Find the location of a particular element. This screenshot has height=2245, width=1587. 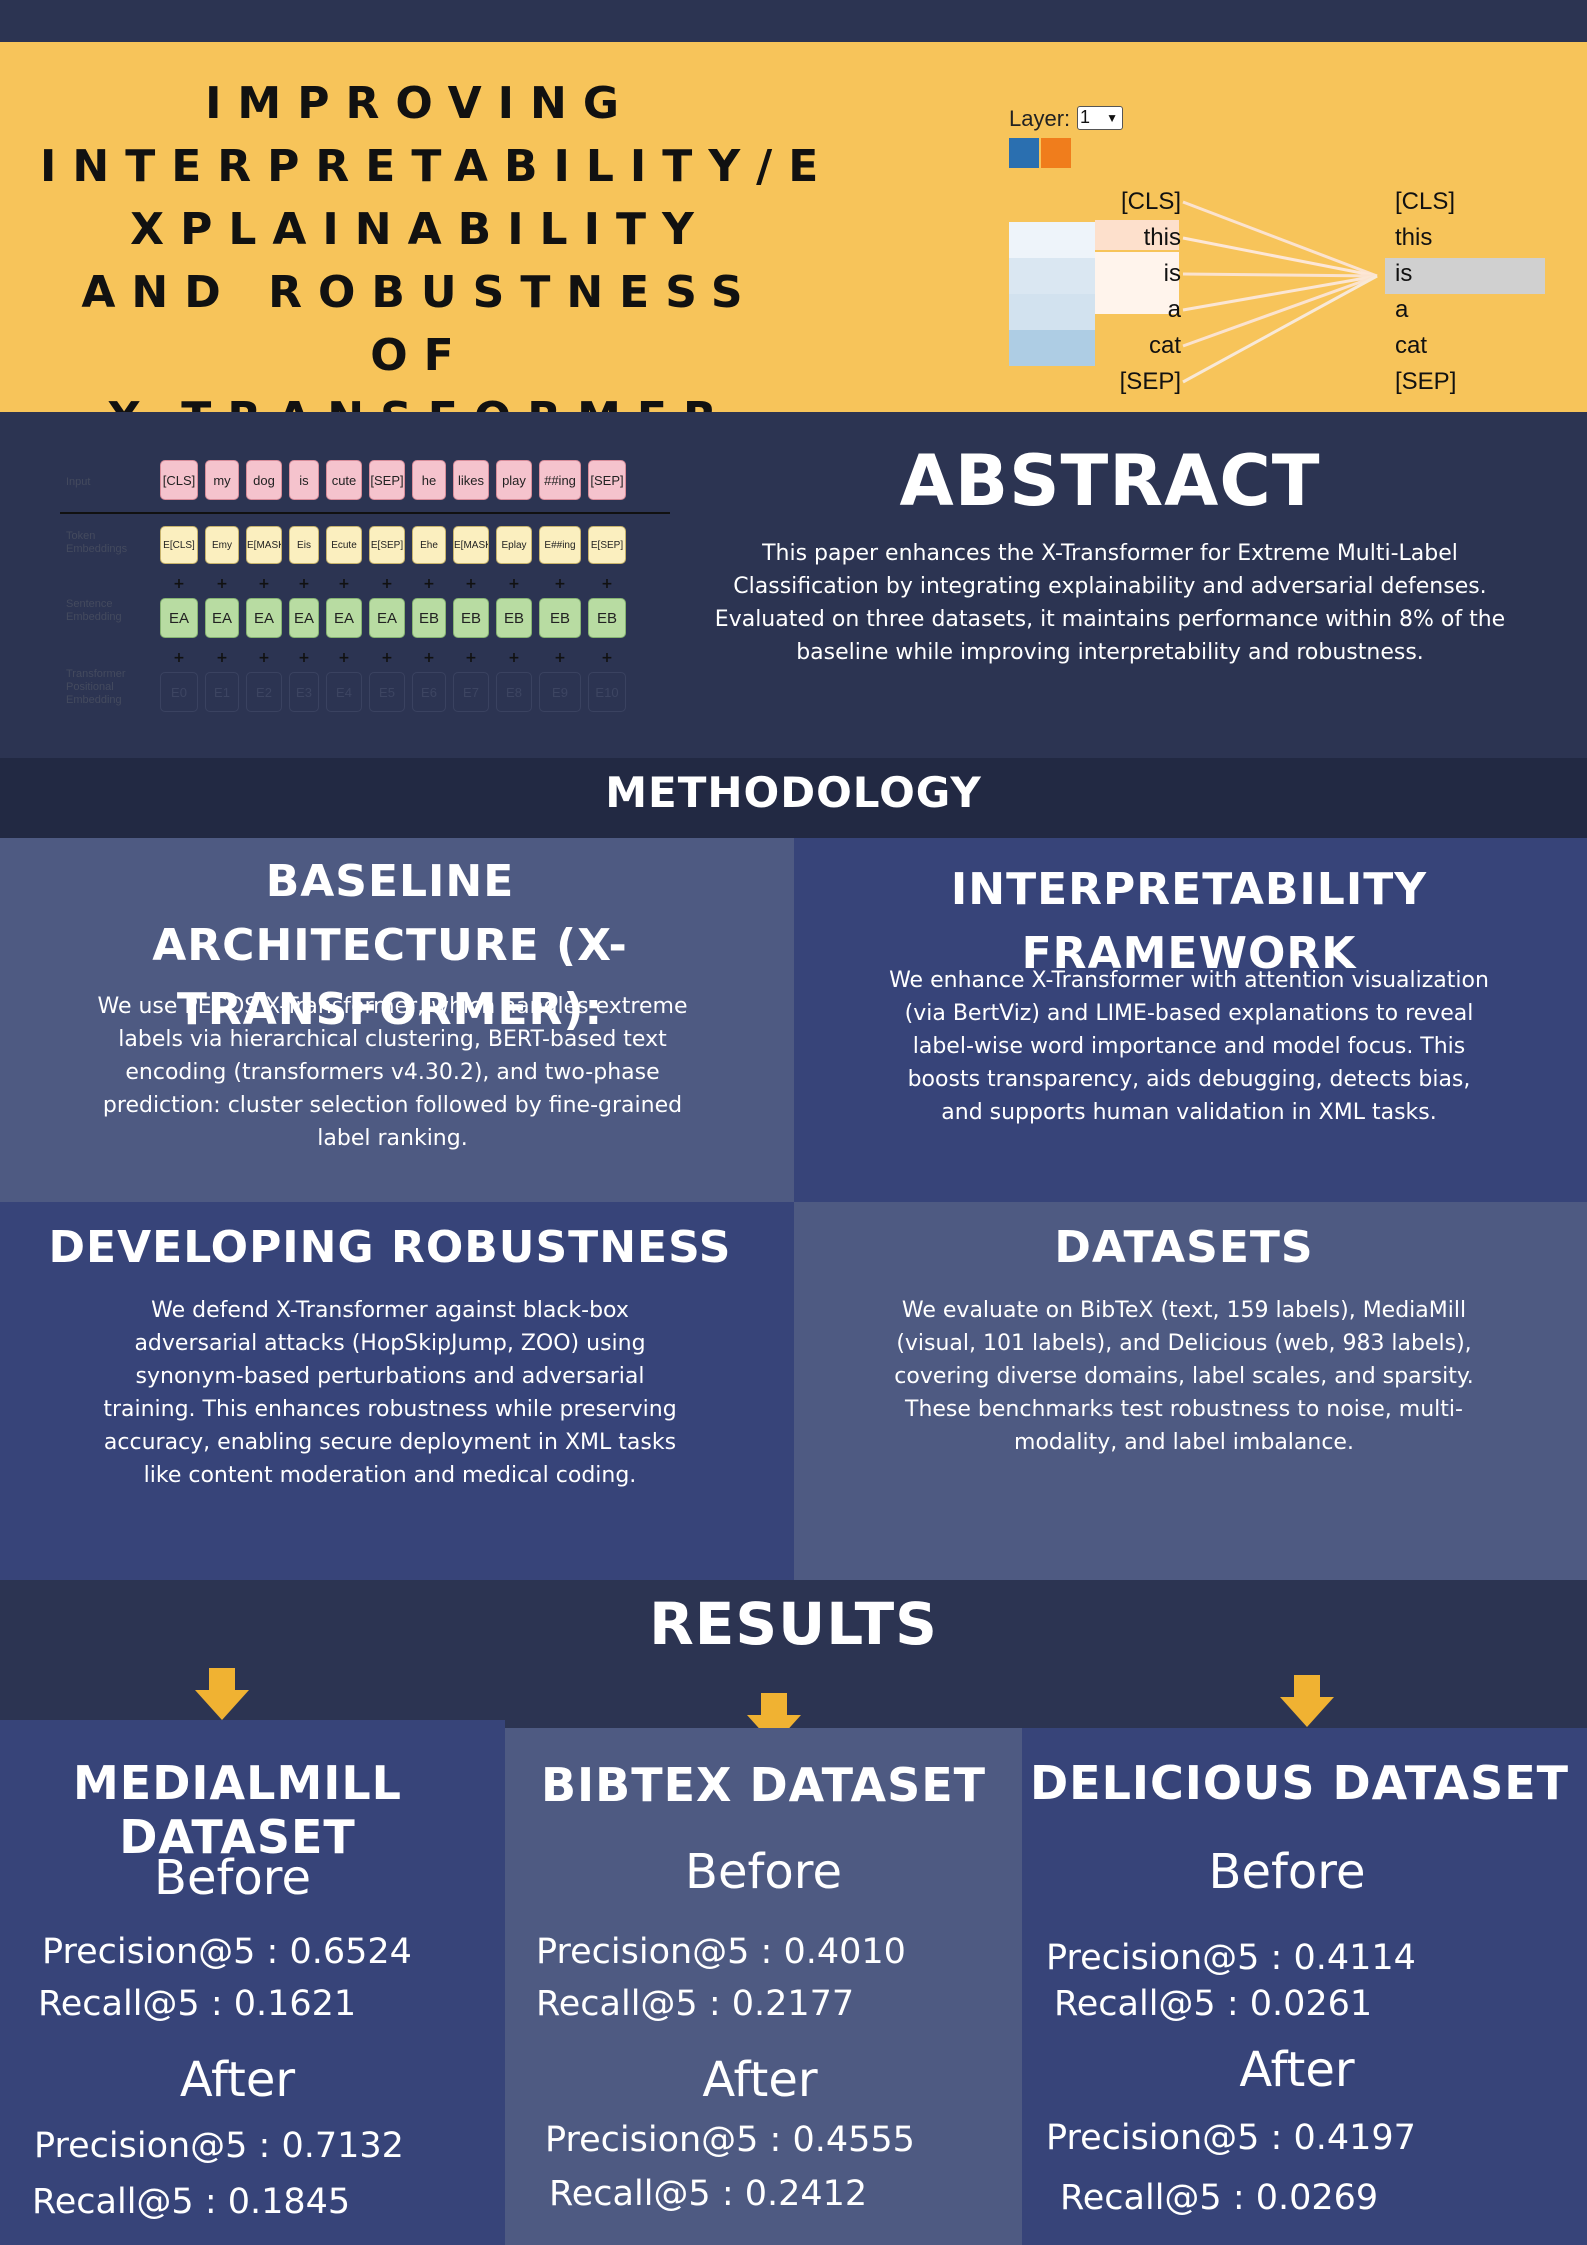

input-token: likes is located at coordinates (471, 480).